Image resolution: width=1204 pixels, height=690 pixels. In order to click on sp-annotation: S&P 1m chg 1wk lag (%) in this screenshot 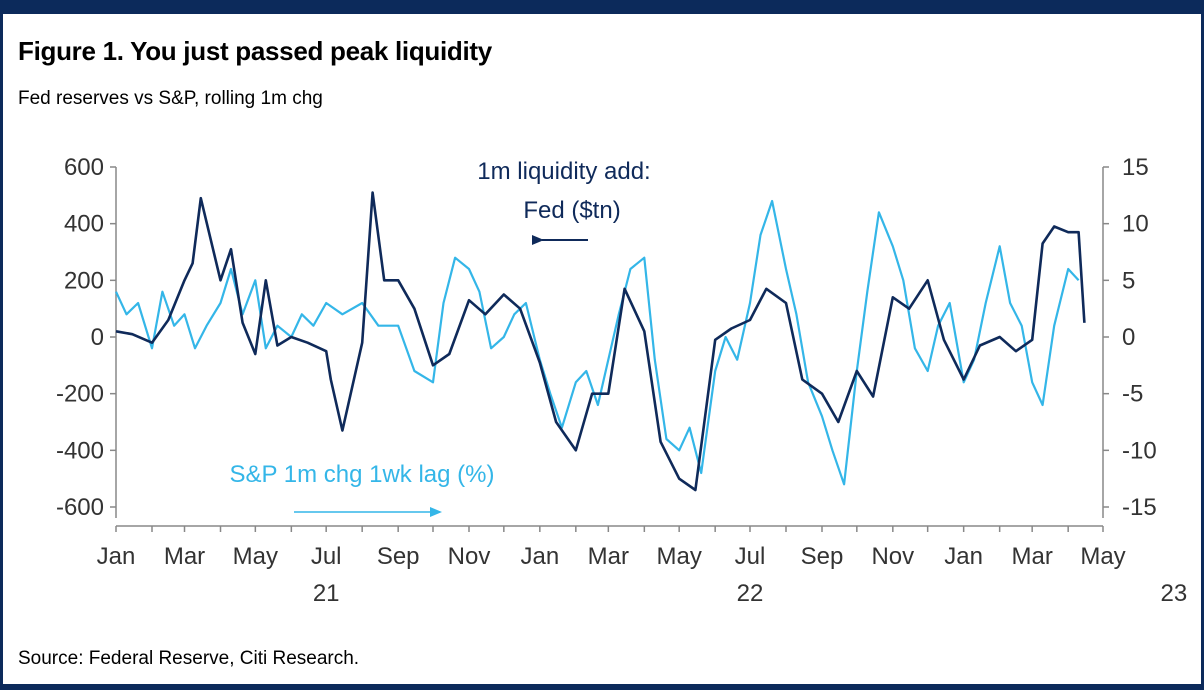, I will do `click(362, 474)`.